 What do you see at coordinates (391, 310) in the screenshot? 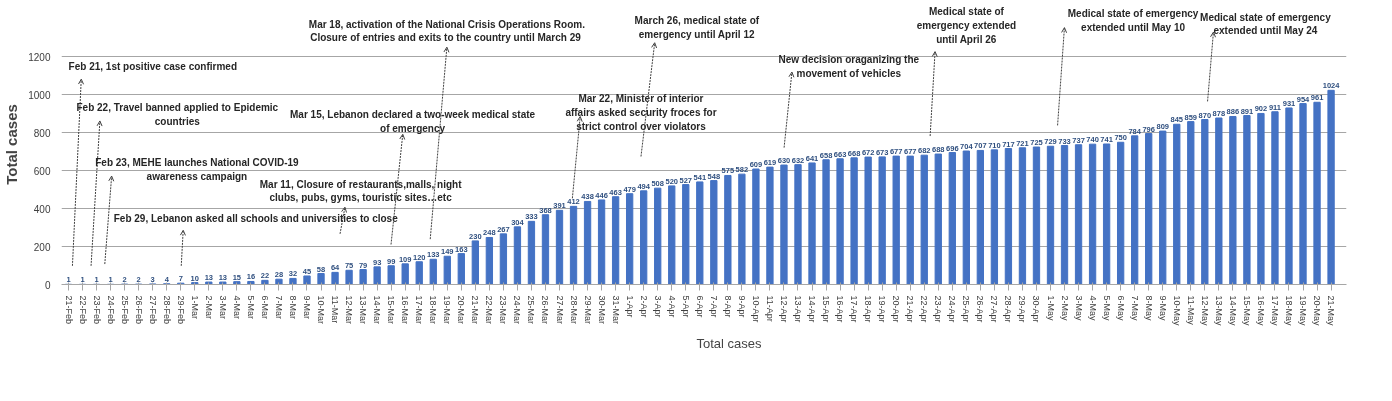
I see `x-tick-label: 15-Mar` at bounding box center [391, 310].